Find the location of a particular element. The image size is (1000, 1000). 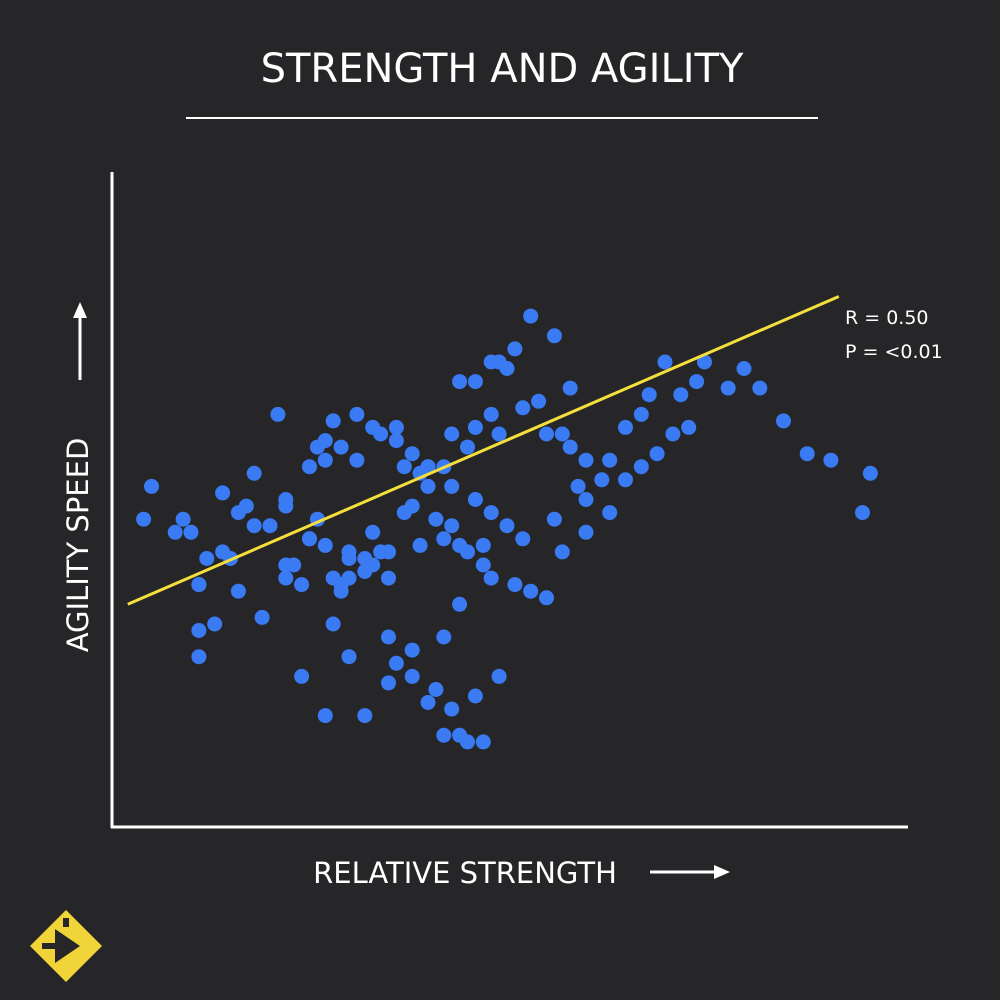

x-axis-arrow is located at coordinates (690, 872).